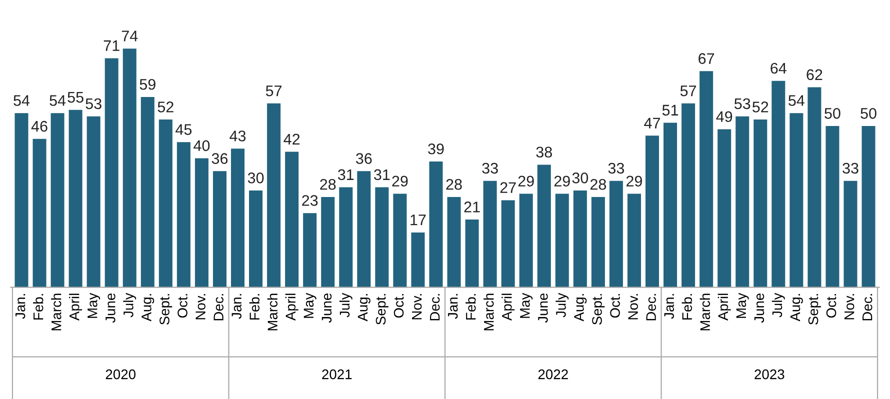  Describe the element at coordinates (121, 374) in the screenshot. I see `text: 2020` at that location.